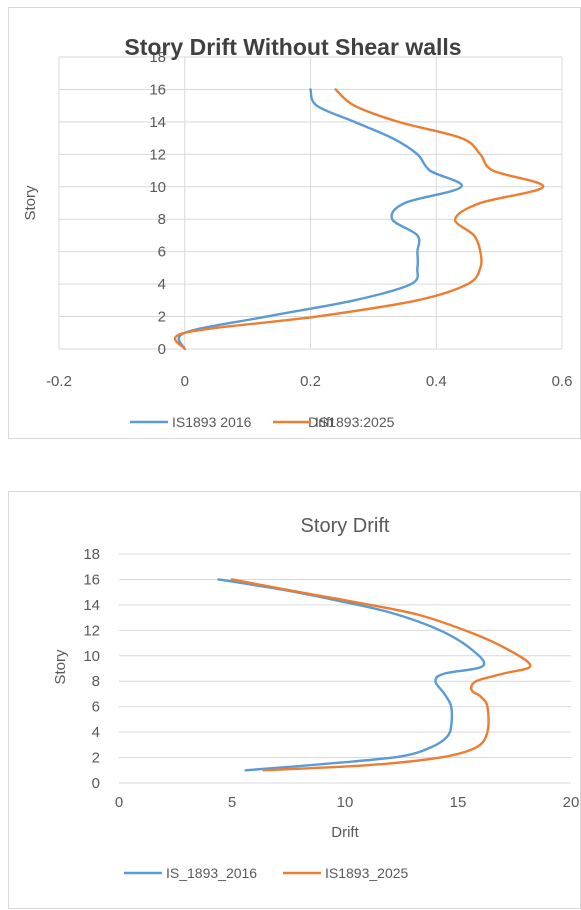 This screenshot has height=910, width=581. I want to click on x-tick-label: 10, so click(345, 802).